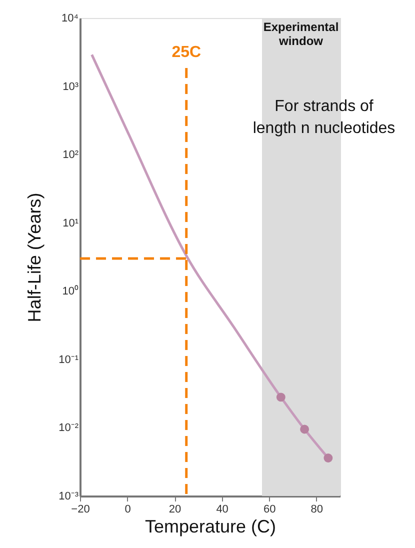  Describe the element at coordinates (175, 510) in the screenshot. I see `x-tick-label: 20` at that location.